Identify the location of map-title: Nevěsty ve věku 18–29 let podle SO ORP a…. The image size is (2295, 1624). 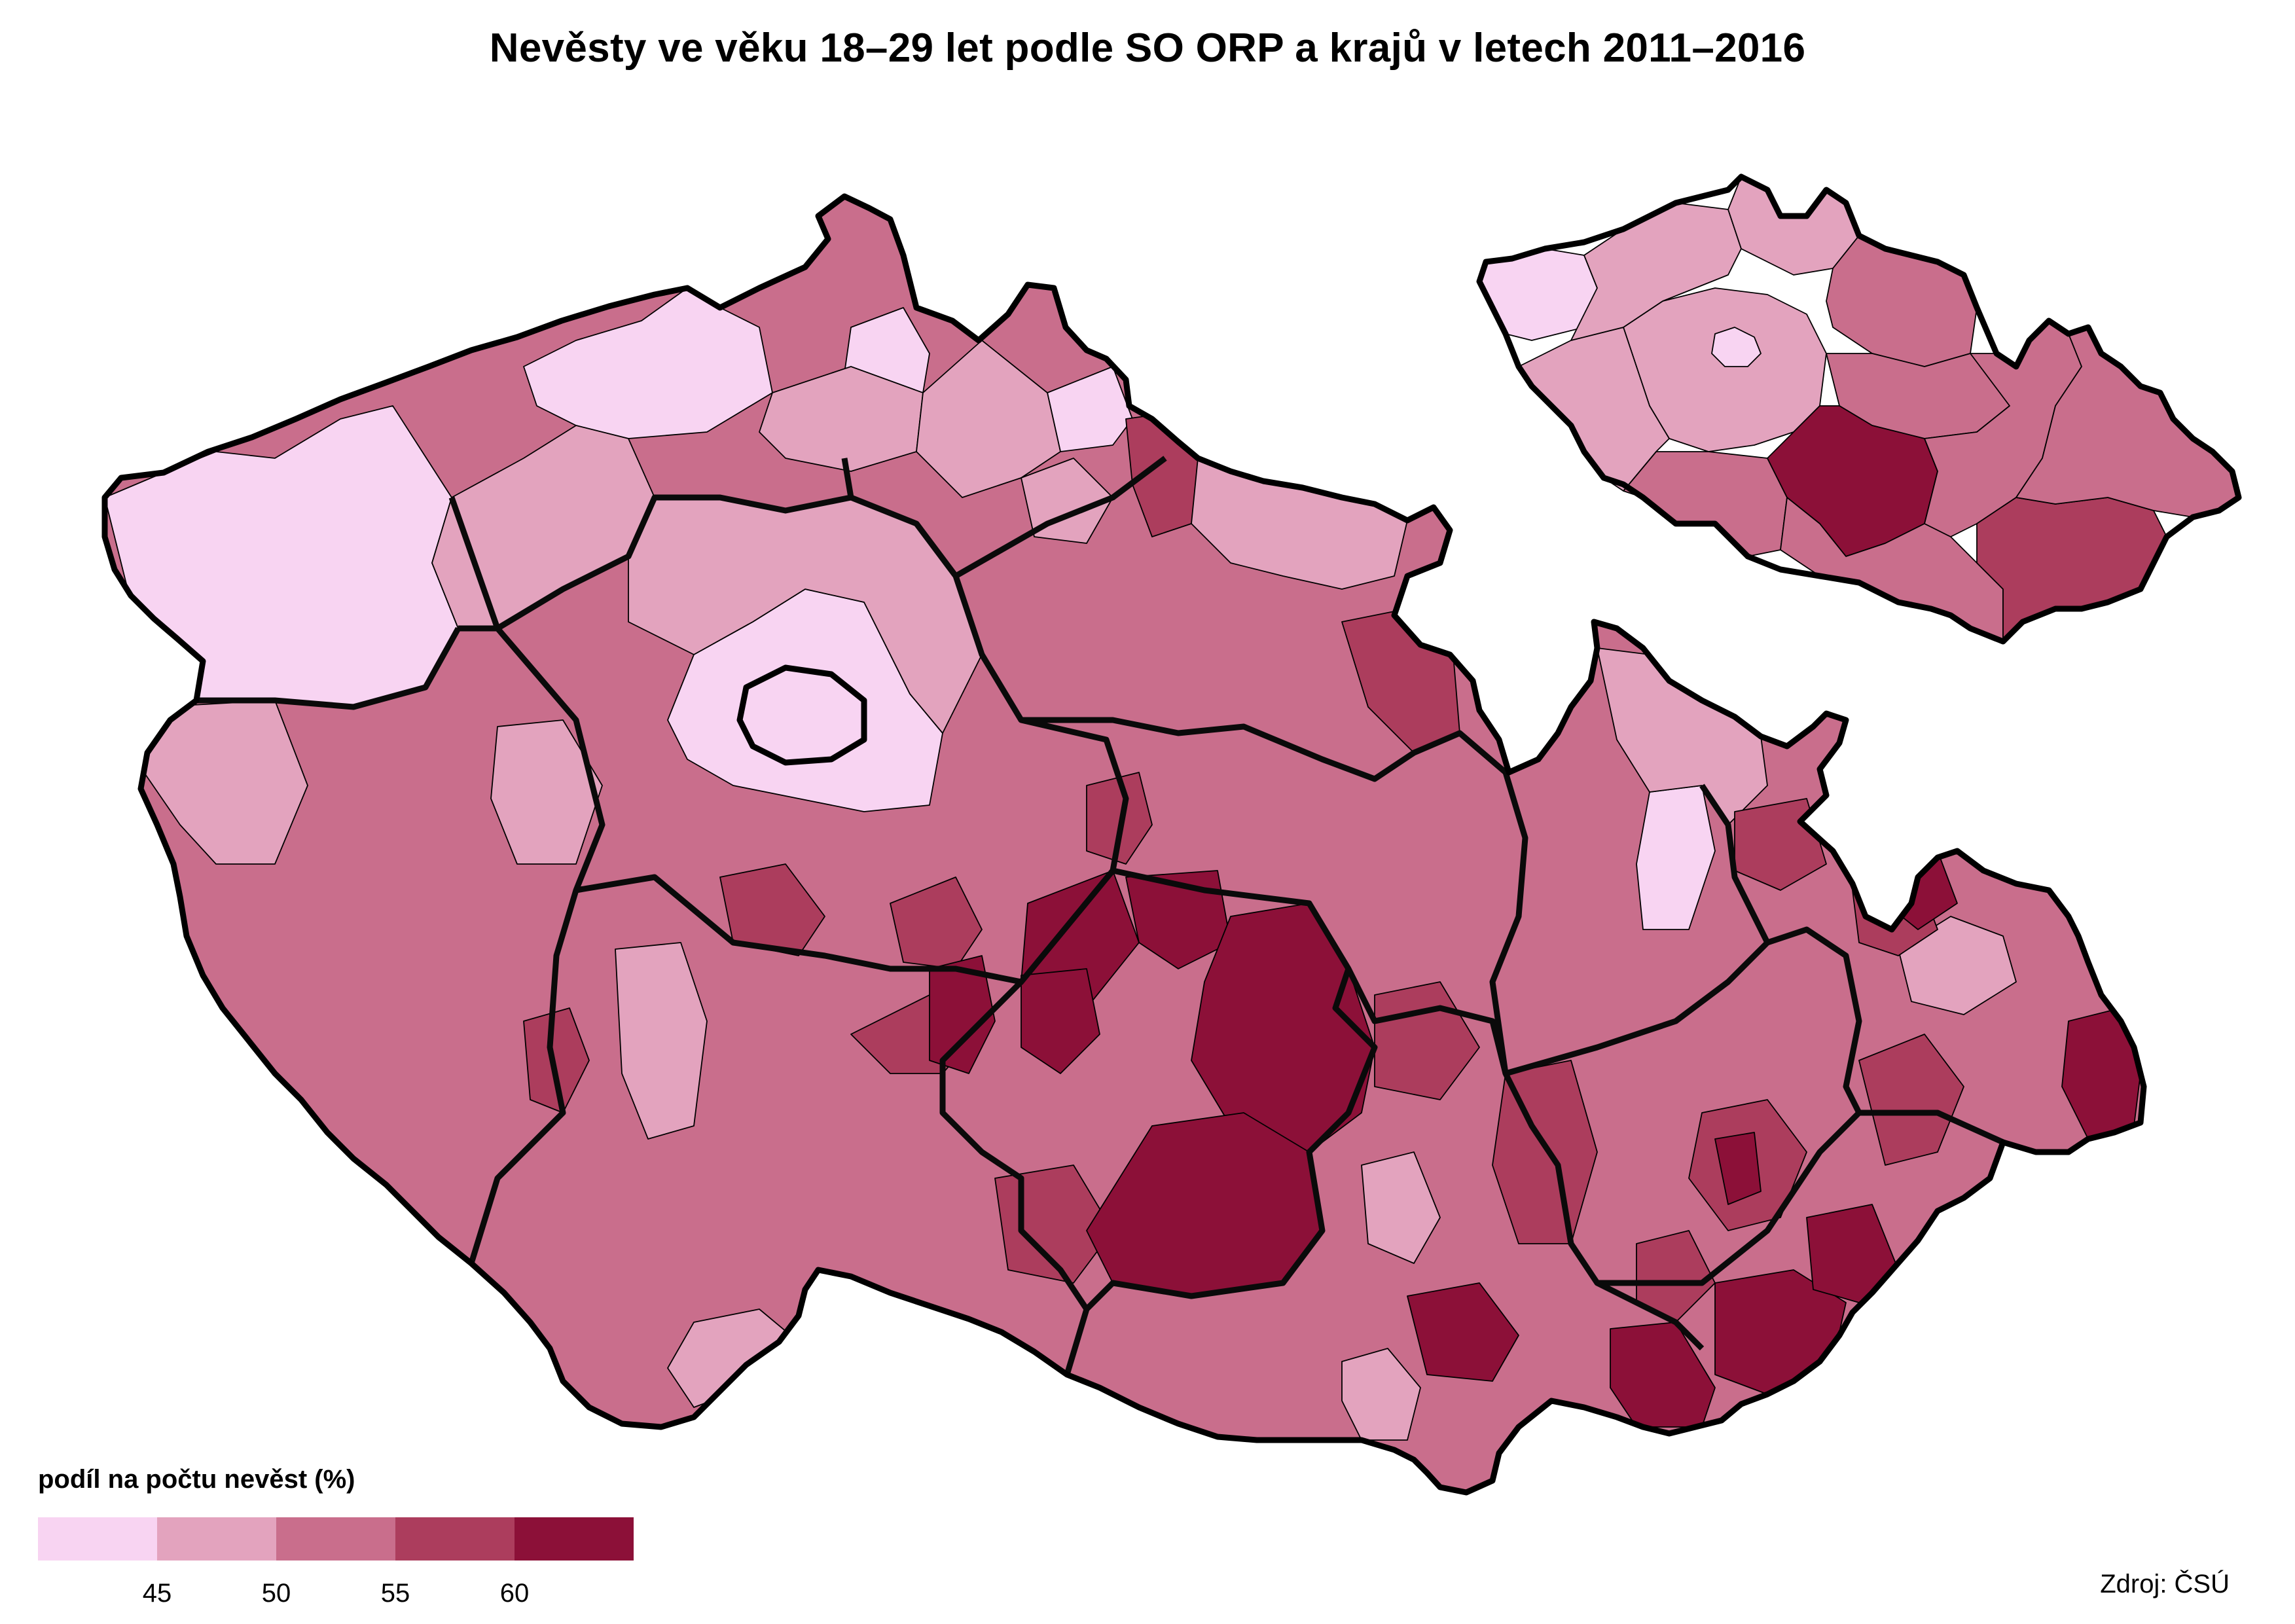
(1147, 48).